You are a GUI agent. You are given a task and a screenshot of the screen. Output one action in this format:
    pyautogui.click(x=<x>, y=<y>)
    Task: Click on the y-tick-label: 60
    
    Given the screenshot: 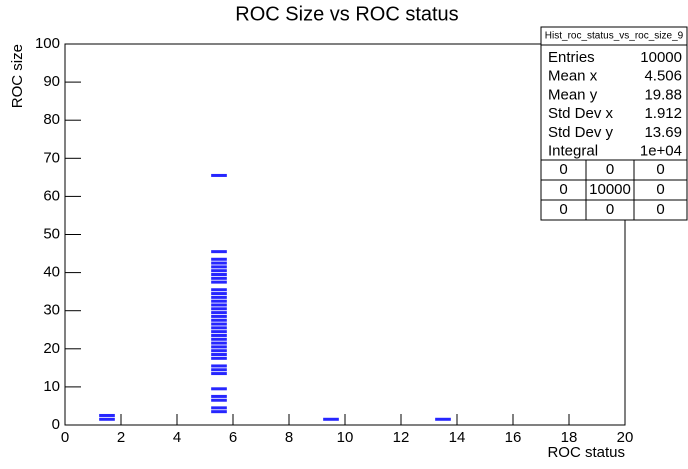 What is the action you would take?
    pyautogui.click(x=51, y=195)
    